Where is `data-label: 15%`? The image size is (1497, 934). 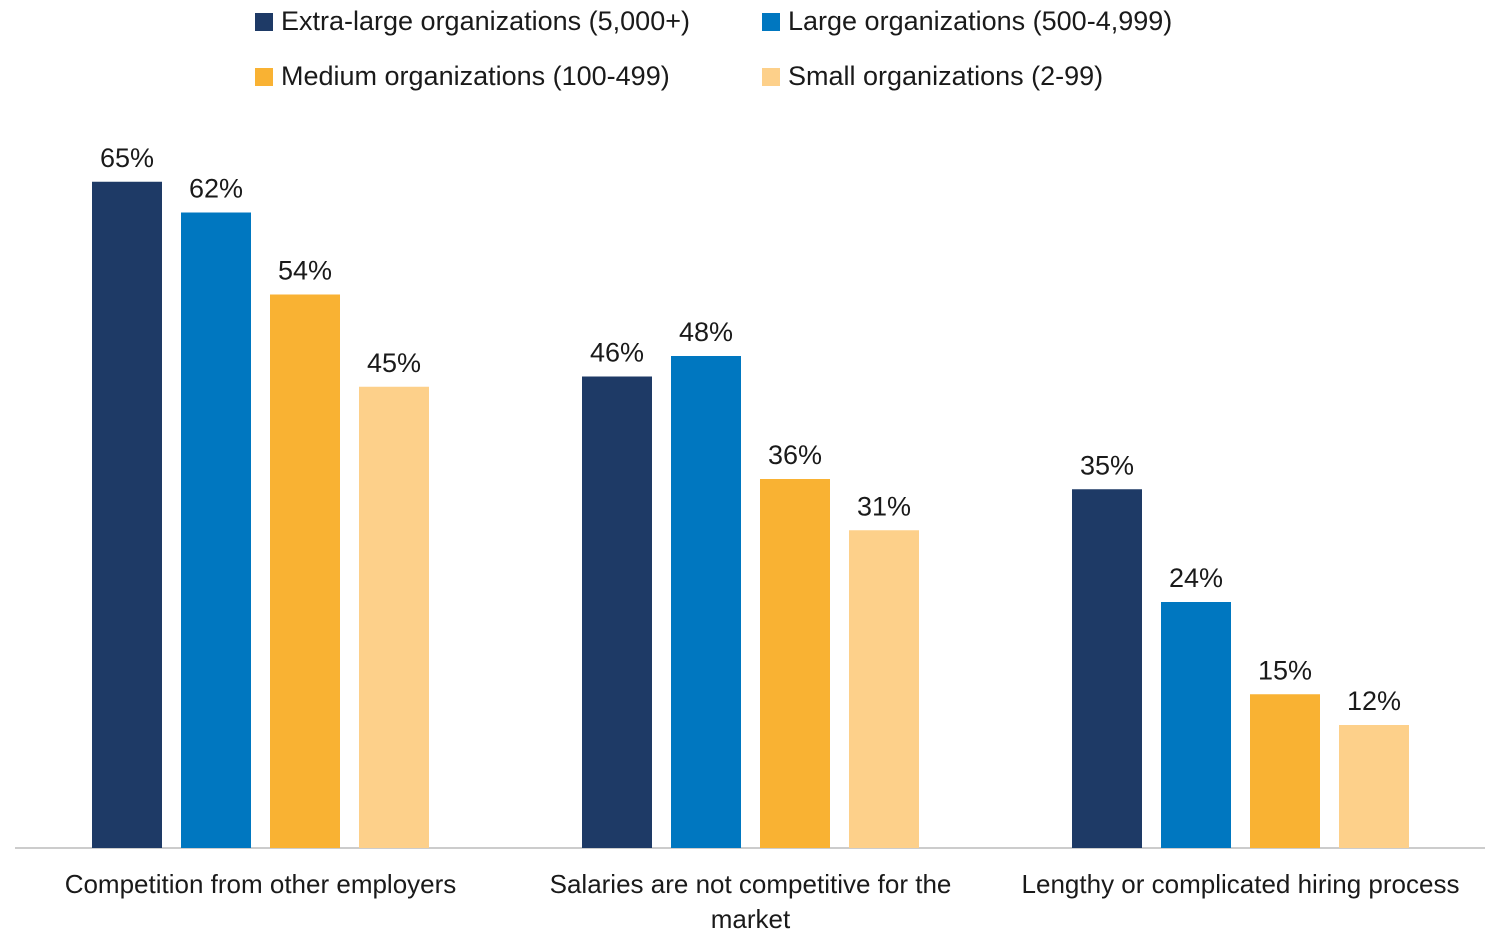 data-label: 15% is located at coordinates (1285, 670).